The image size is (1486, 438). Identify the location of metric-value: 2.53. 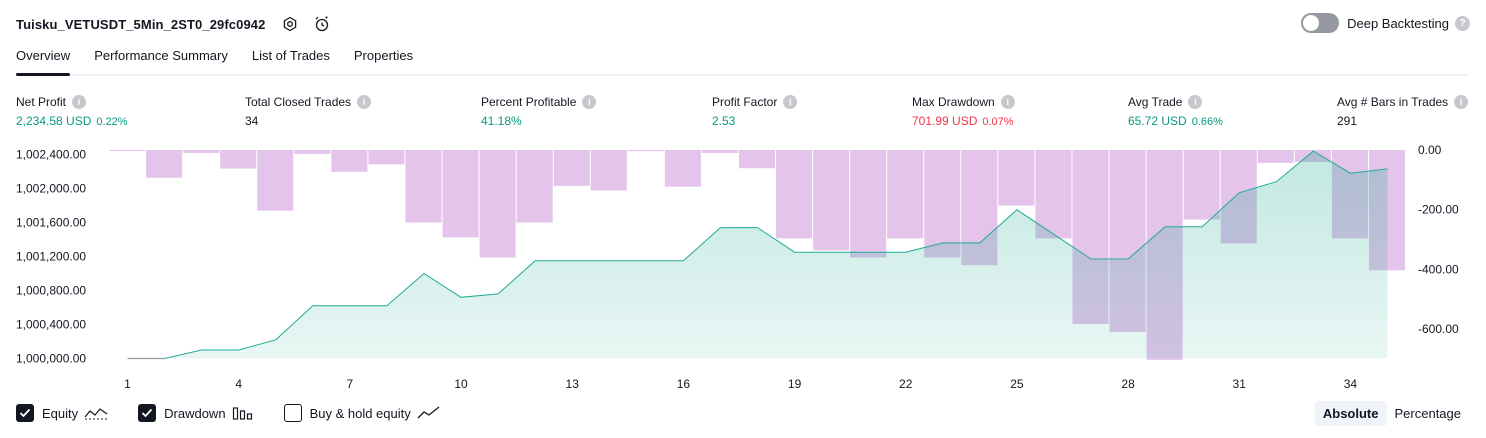
(724, 121).